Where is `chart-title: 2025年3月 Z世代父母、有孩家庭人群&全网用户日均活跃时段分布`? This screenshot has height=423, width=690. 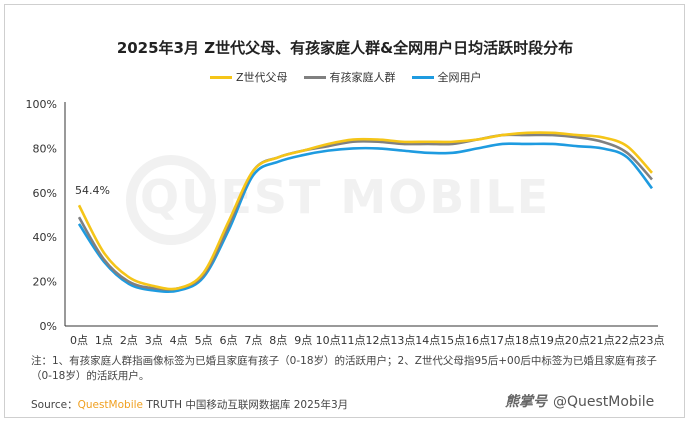
chart-title: 2025年3月 Z世代父母、有孩家庭人群&全网用户日均活跃时段分布 is located at coordinates (345, 48).